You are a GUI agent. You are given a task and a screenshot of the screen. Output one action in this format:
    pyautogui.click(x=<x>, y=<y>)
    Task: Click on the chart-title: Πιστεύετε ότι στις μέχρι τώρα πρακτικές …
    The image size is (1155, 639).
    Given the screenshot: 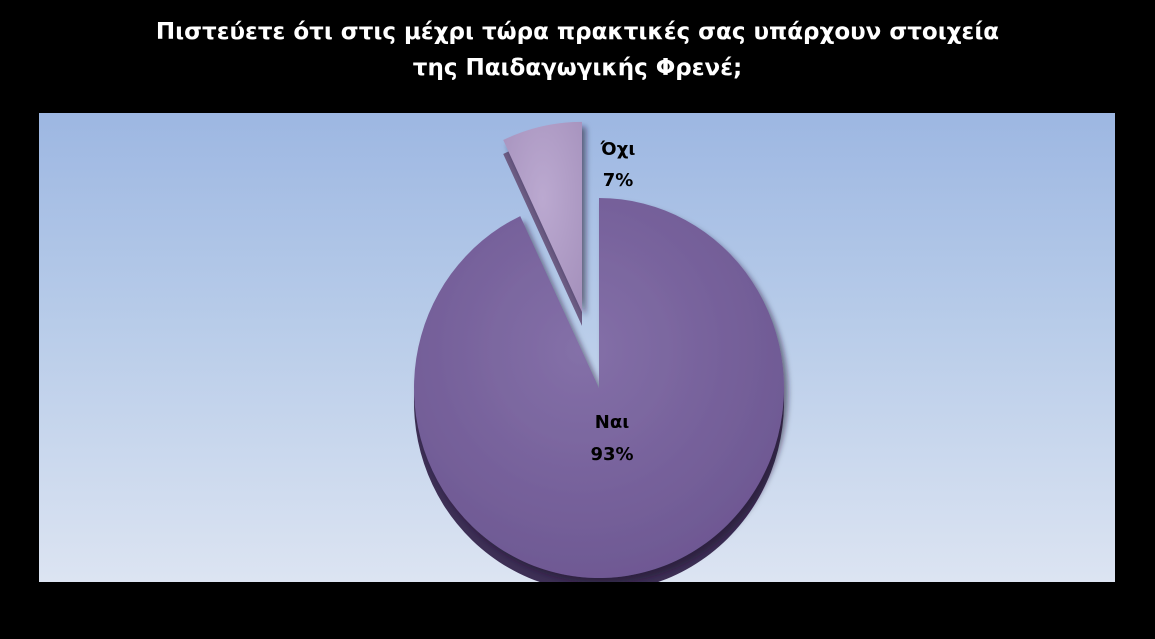 What is the action you would take?
    pyautogui.click(x=577, y=50)
    